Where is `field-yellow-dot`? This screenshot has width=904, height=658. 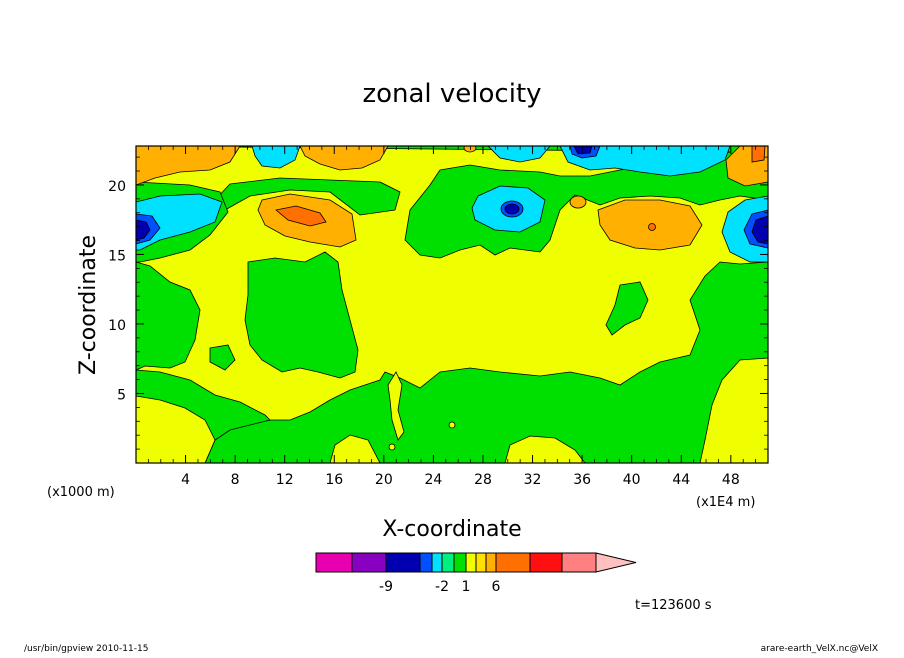 field-yellow-dot is located at coordinates (452, 425).